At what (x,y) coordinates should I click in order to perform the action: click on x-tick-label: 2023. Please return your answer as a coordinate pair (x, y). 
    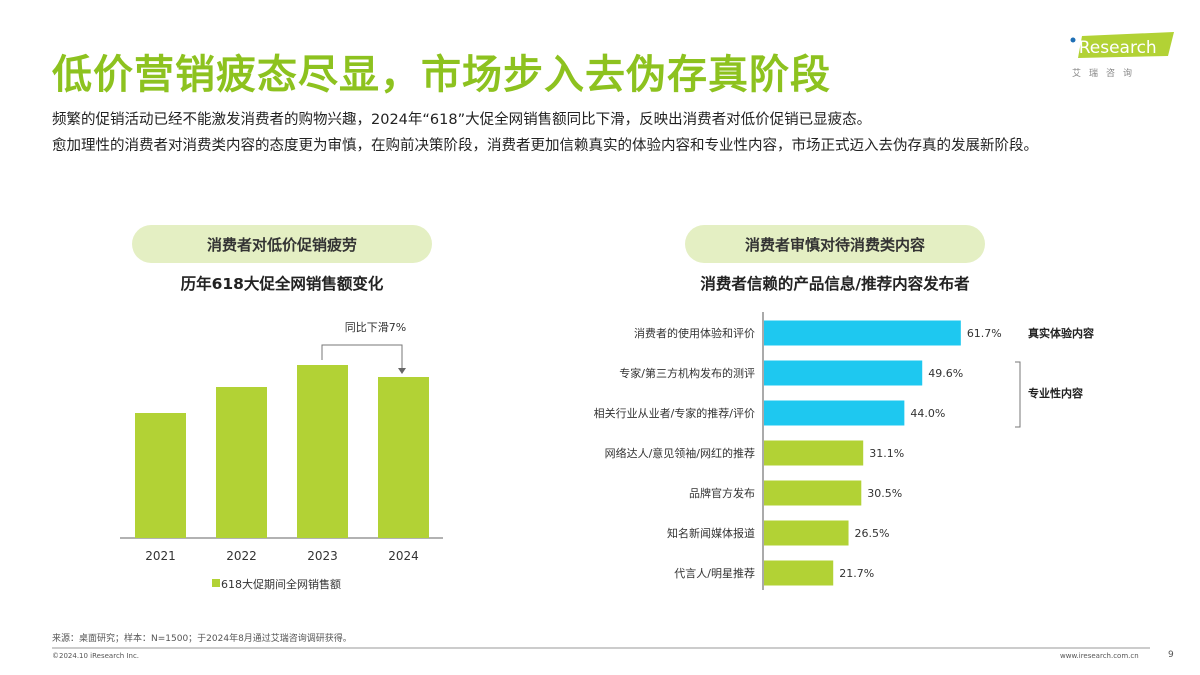
    Looking at the image, I should click on (322, 556).